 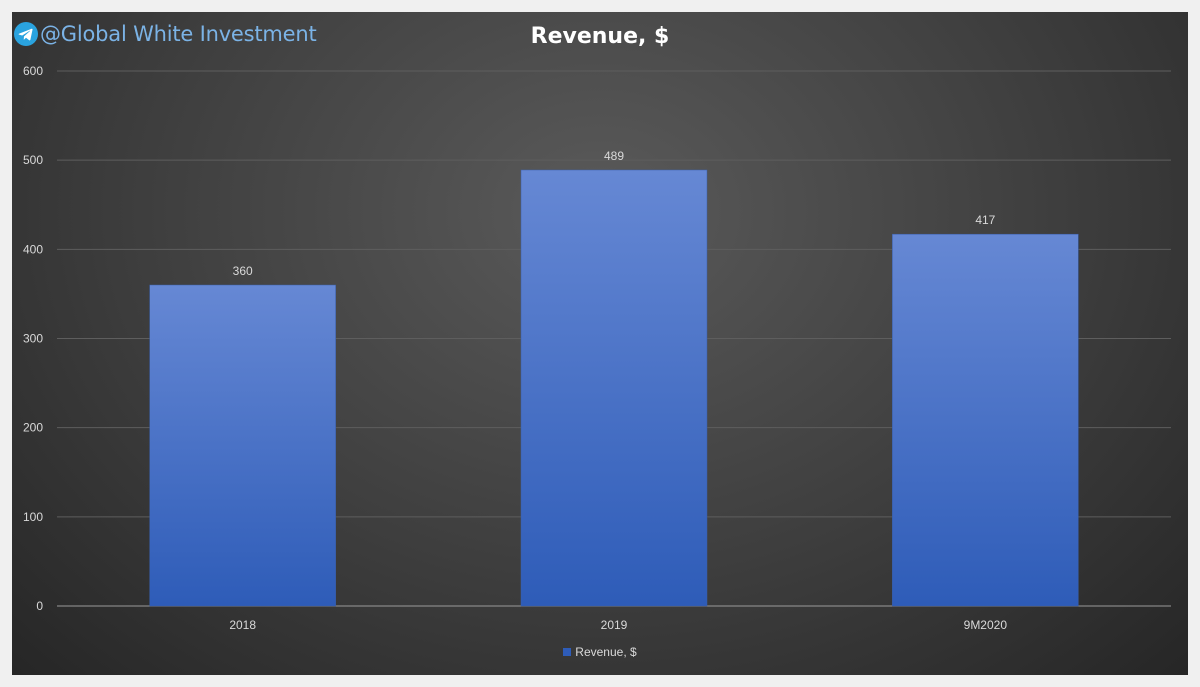 I want to click on legend-swatch, so click(x=567, y=652).